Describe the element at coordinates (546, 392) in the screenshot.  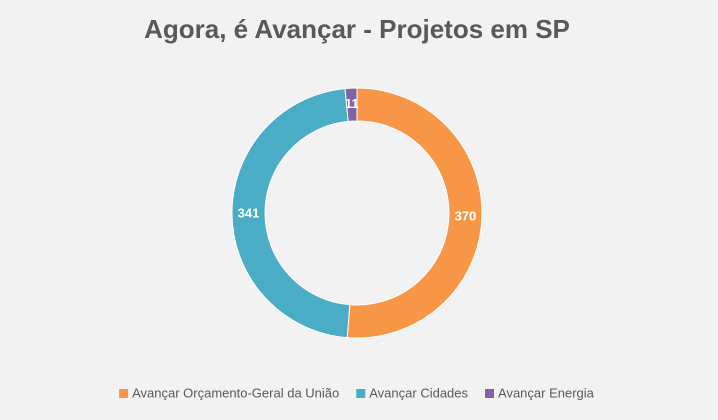
I see `legend-label: Avançar Energia` at that location.